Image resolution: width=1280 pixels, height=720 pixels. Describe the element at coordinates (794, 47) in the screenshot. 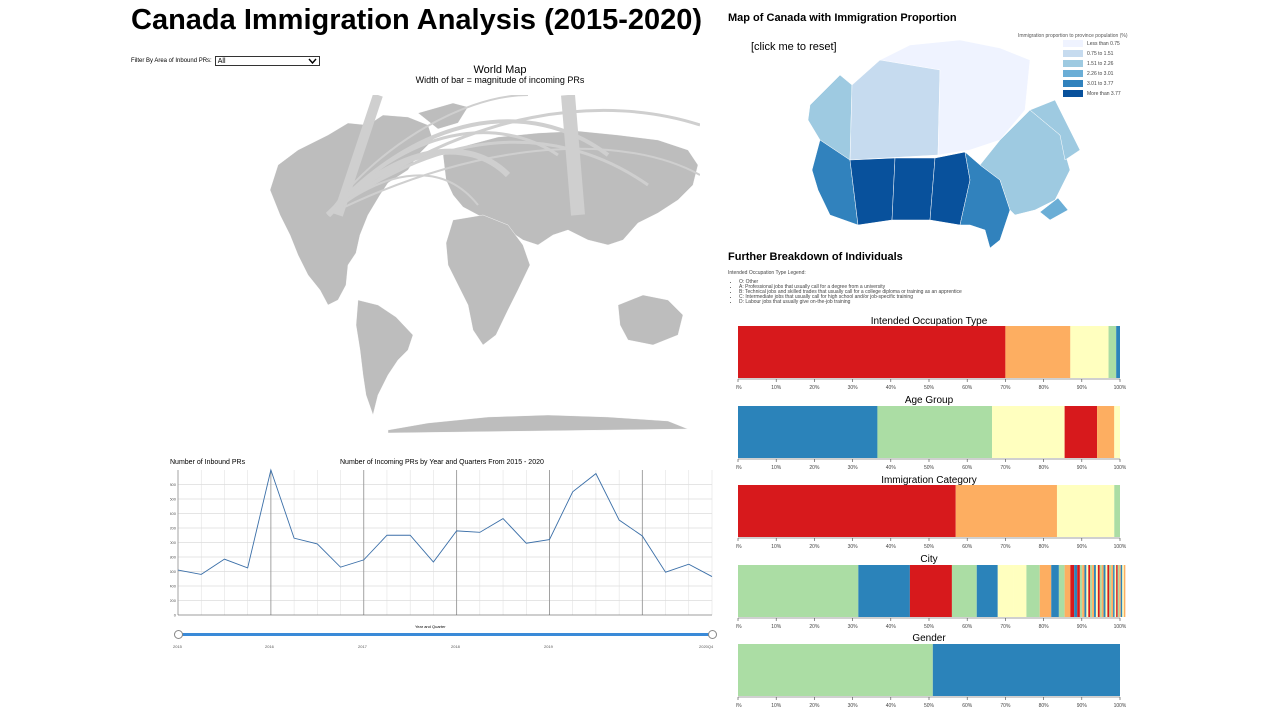

I see `reset-map-button: [click me to reset]` at that location.